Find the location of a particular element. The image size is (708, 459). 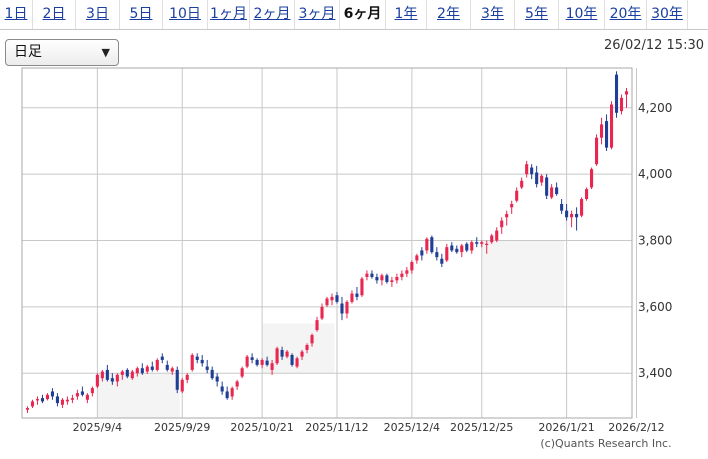

tab-13: 5年 is located at coordinates (537, 14).